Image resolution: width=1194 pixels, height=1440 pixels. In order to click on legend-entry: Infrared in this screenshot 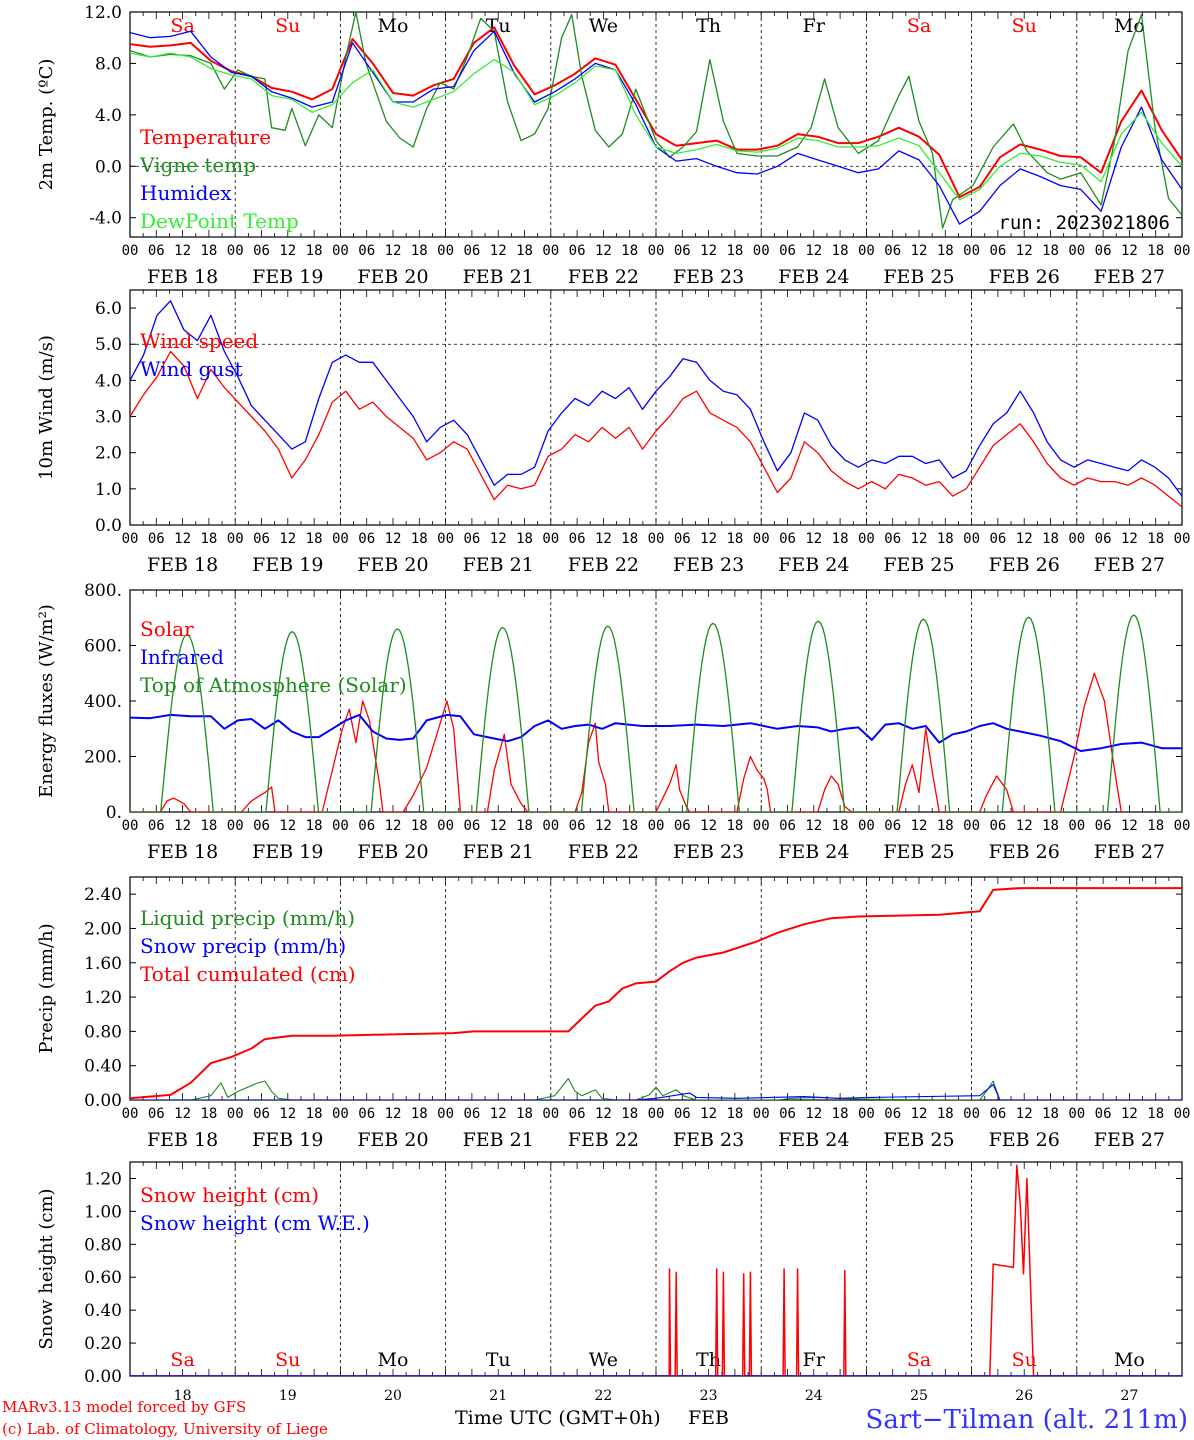, I will do `click(182, 657)`.